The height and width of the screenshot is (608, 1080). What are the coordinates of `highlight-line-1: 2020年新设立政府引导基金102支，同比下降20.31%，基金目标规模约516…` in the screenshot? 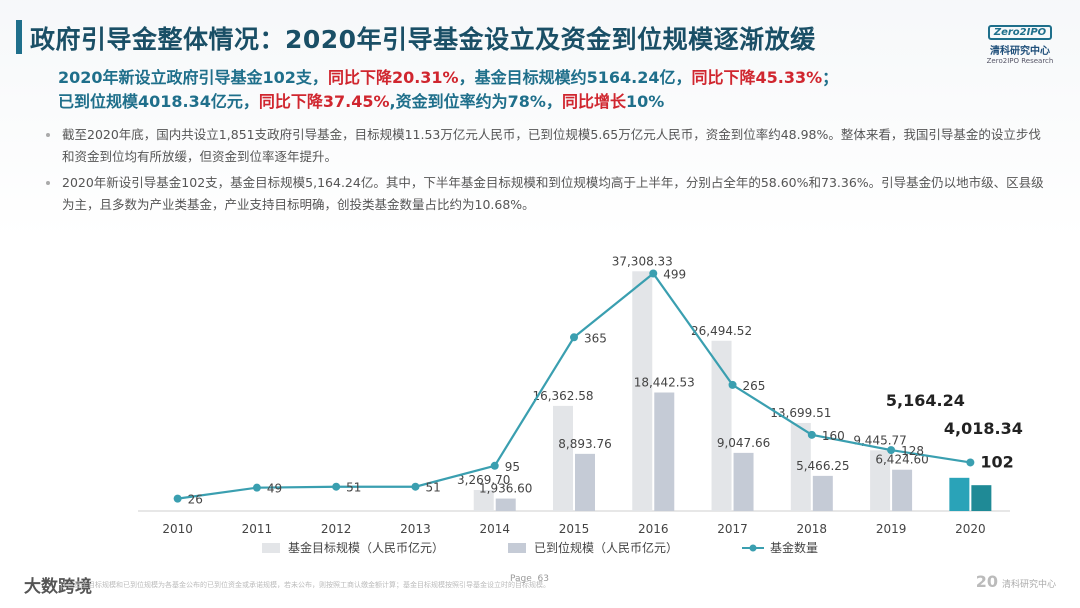 It's located at (558, 78).